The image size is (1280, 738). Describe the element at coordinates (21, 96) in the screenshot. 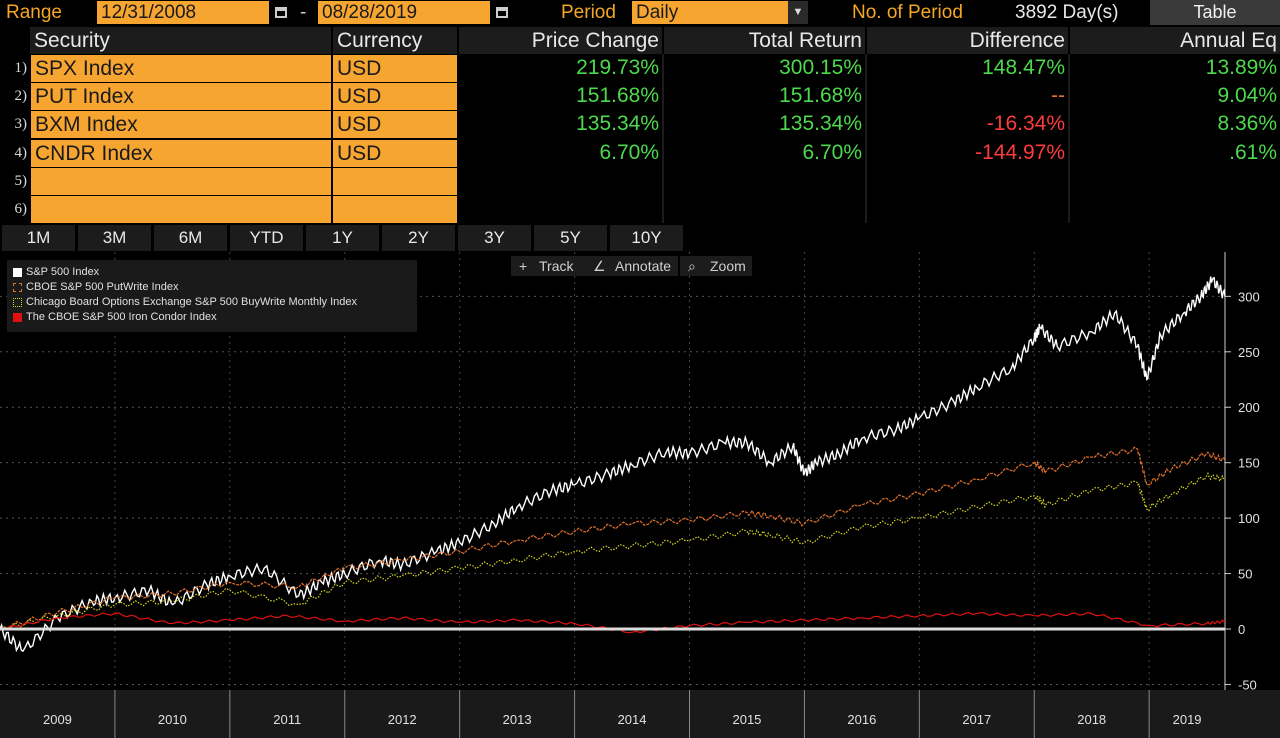

I see `row-number: 2)` at that location.